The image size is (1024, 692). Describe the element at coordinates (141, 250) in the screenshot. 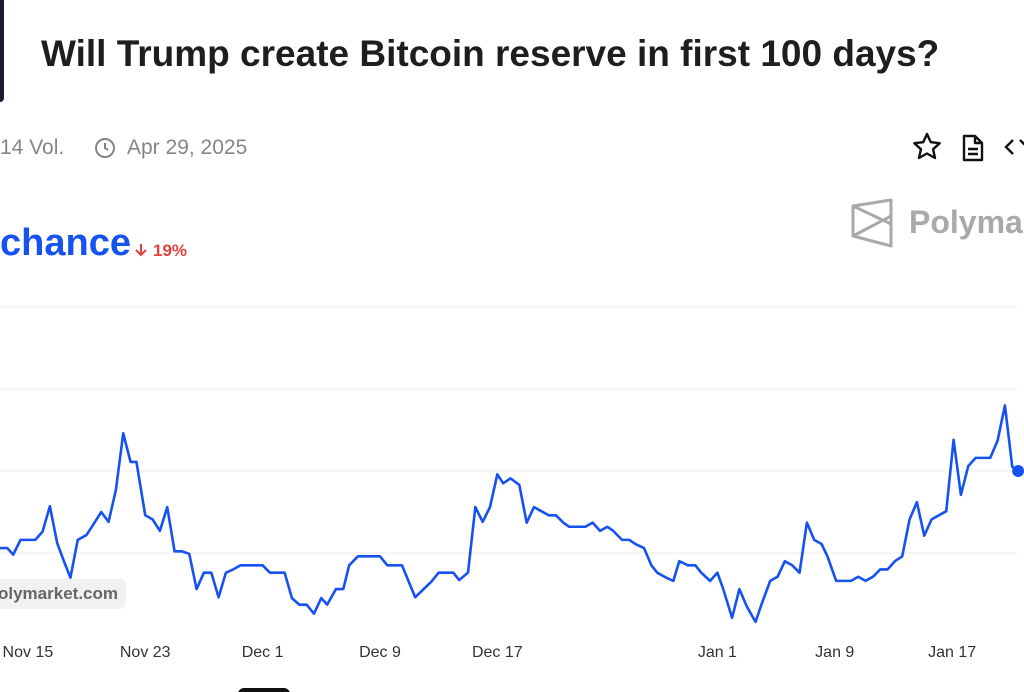

I see `down-arrow` at that location.